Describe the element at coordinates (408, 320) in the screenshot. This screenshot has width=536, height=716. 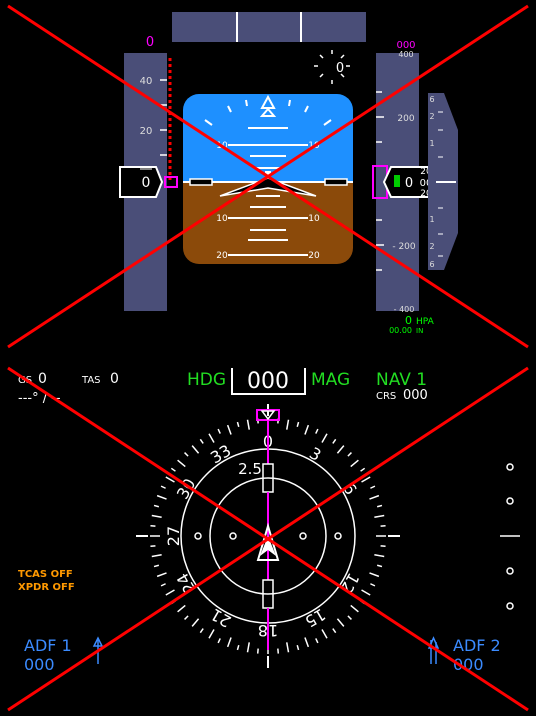
I see `baro-value: 0` at that location.